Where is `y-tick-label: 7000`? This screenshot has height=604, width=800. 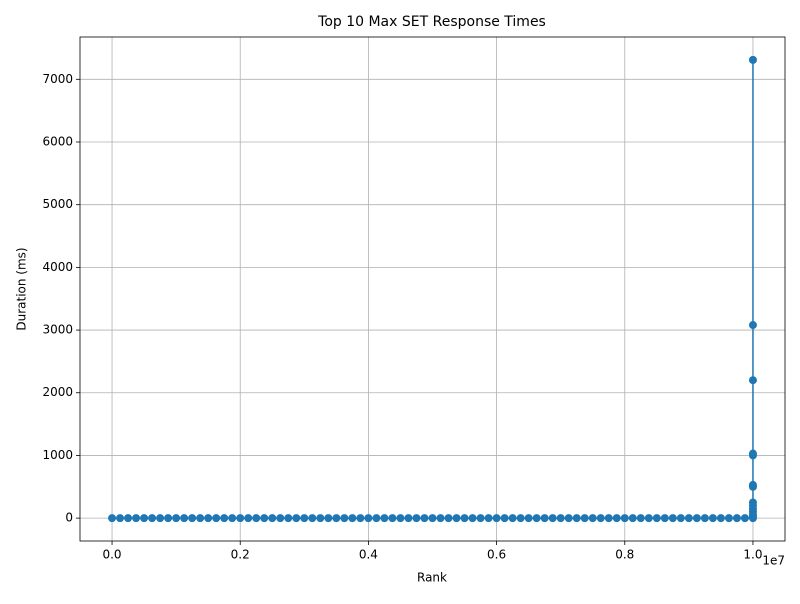
y-tick-label: 7000 is located at coordinates (57, 79).